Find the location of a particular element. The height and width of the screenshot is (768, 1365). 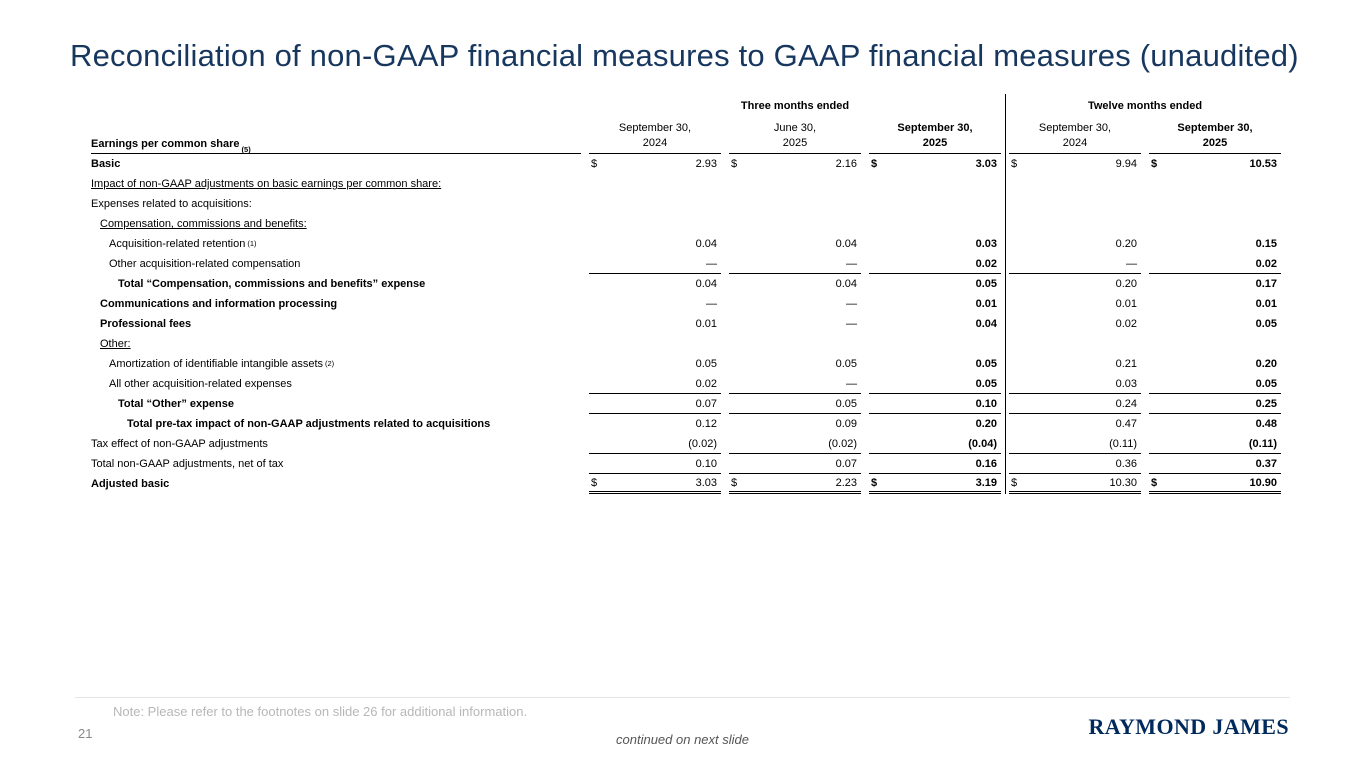

value-cell: 0.01 is located at coordinates (1075, 304).